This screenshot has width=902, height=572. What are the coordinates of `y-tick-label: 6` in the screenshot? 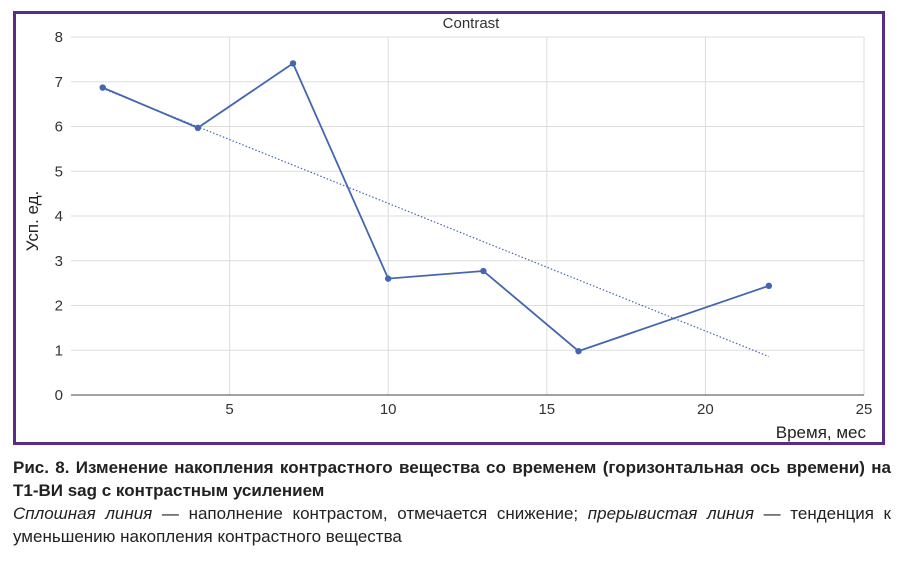 It's located at (59, 127).